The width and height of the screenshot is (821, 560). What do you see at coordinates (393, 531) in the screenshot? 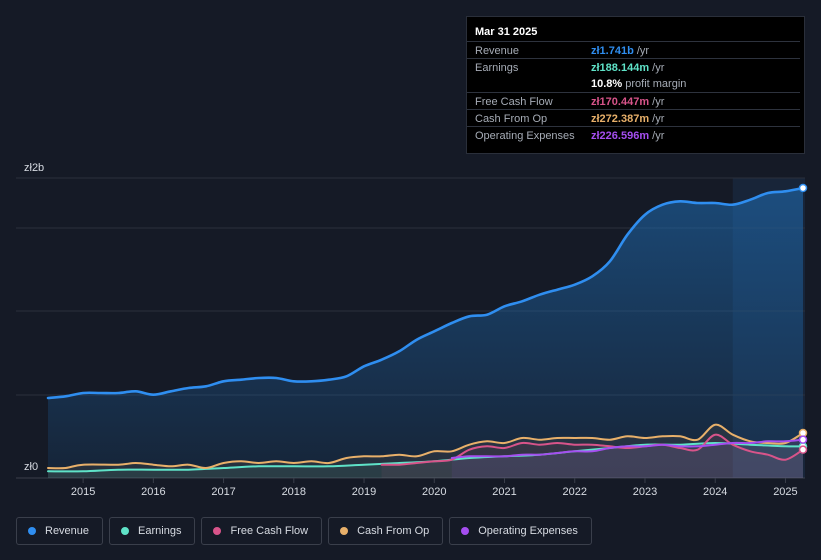
I see `legend-label: Cash From Op` at bounding box center [393, 531].